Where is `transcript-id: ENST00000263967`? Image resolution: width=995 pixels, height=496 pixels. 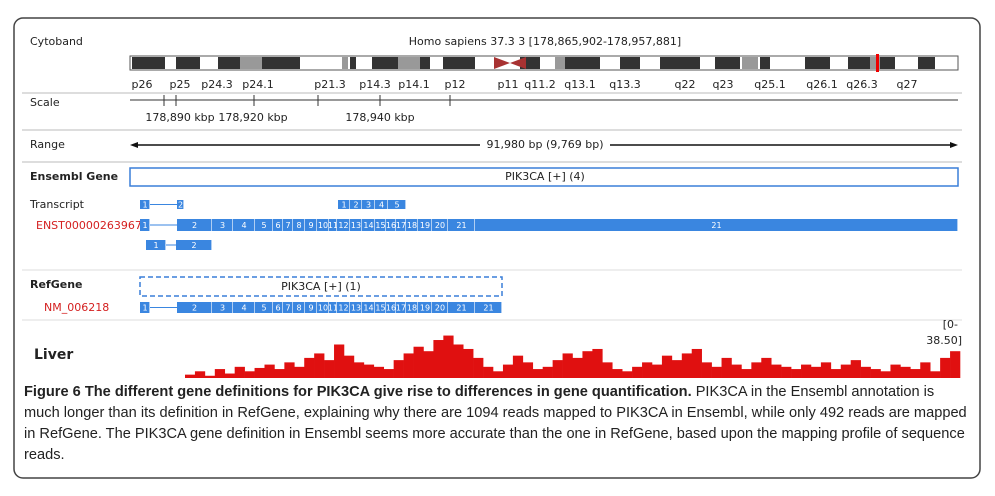
transcript-id: ENST00000263967 is located at coordinates (89, 225).